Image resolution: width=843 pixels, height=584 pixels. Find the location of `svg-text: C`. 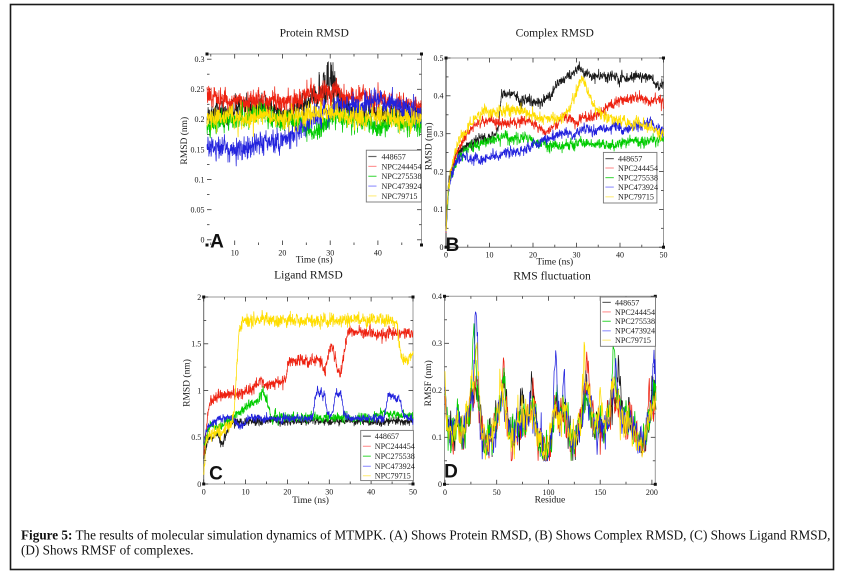

svg-text: C is located at coordinates (216, 474).